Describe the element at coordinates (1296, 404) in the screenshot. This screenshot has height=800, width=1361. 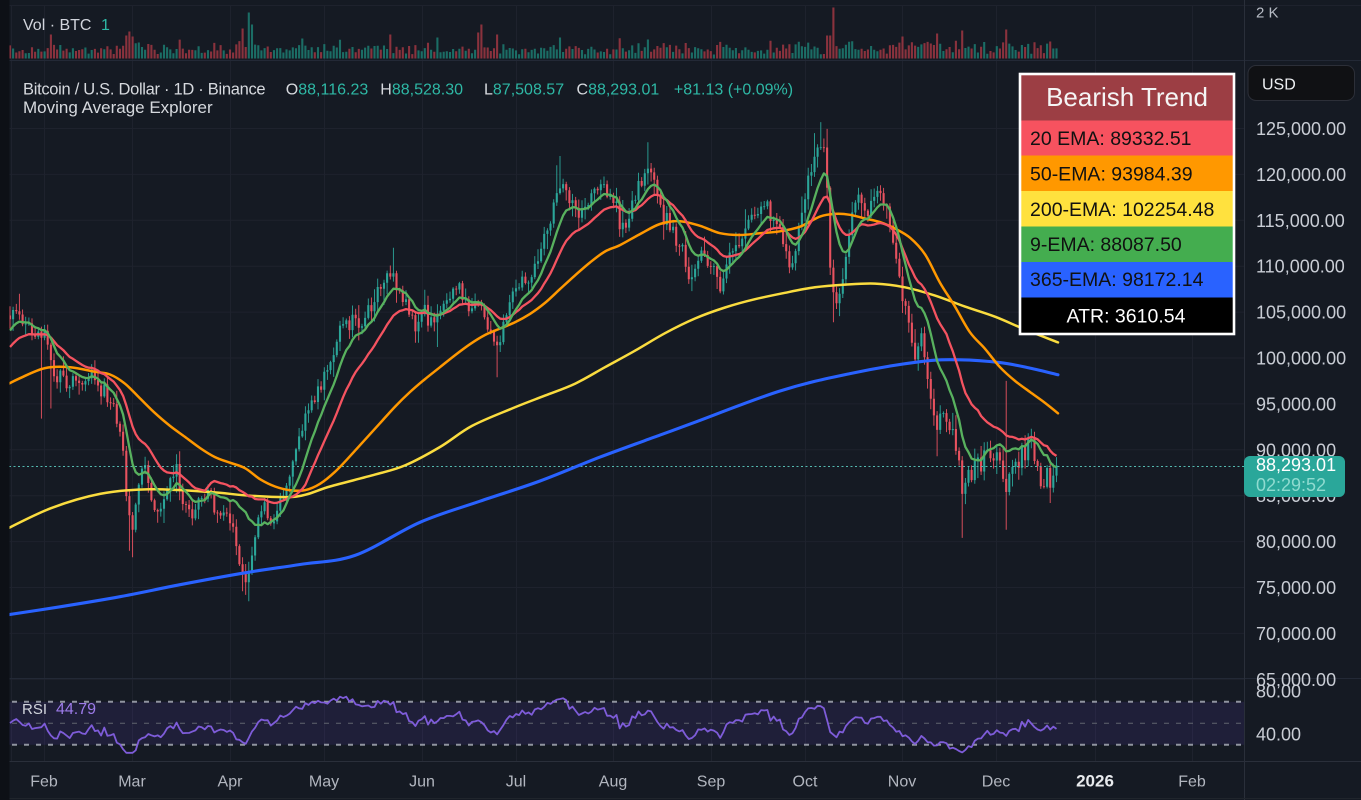
I see `svg-text: 95,000.00` at that location.